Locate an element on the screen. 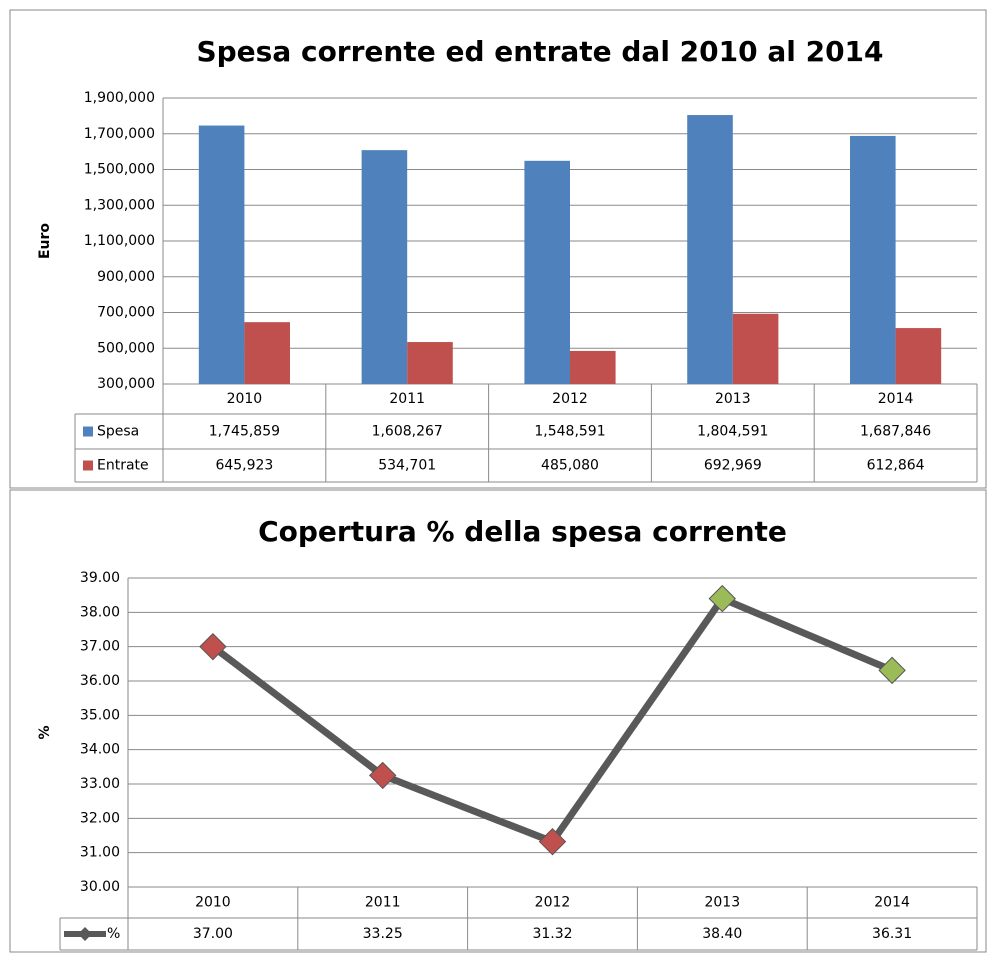 Image resolution: width=987 pixels, height=953 pixels. legend-label: % is located at coordinates (113, 934).